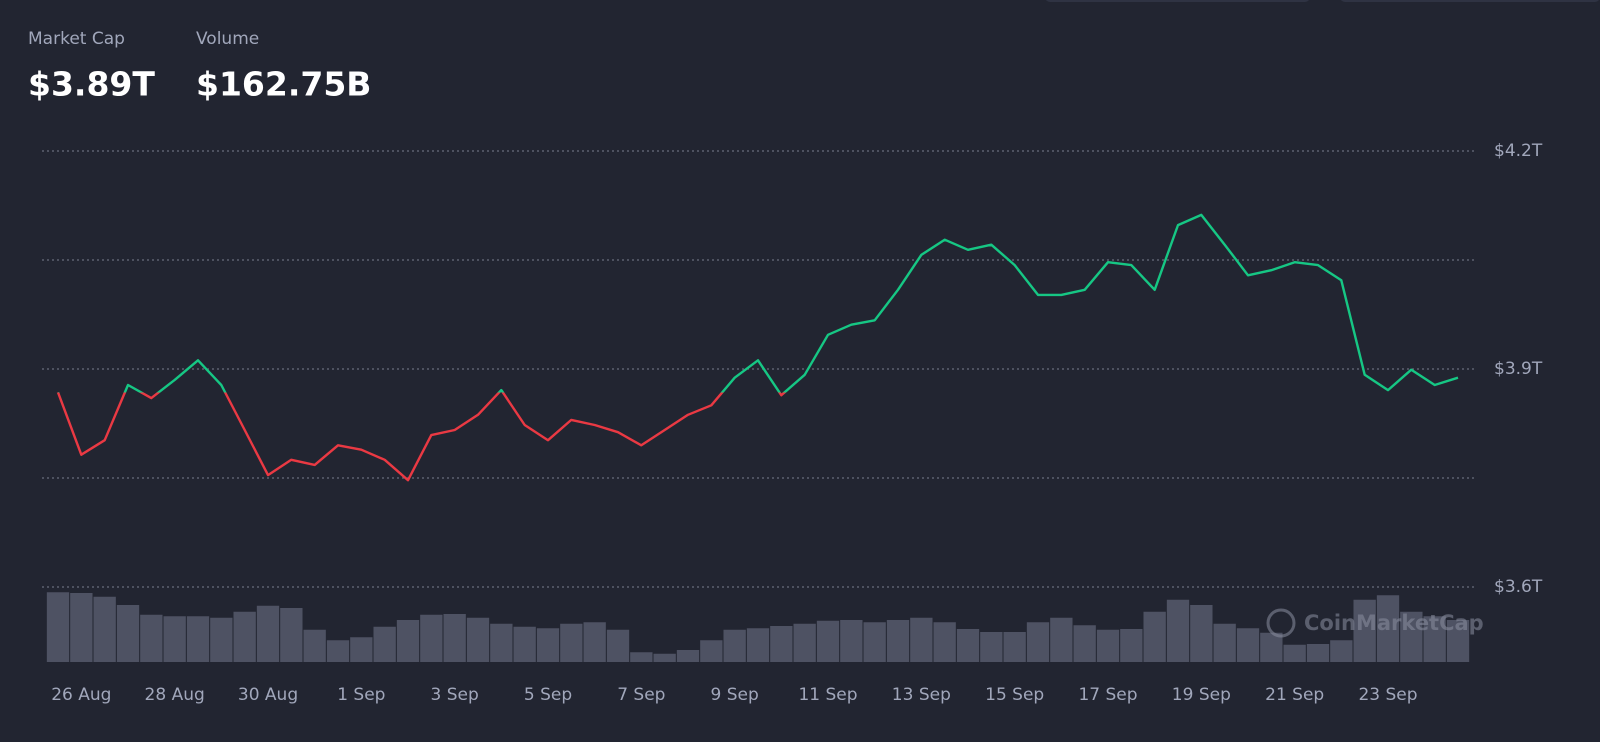  What do you see at coordinates (758, 627) in the screenshot?
I see `volume-bars` at bounding box center [758, 627].